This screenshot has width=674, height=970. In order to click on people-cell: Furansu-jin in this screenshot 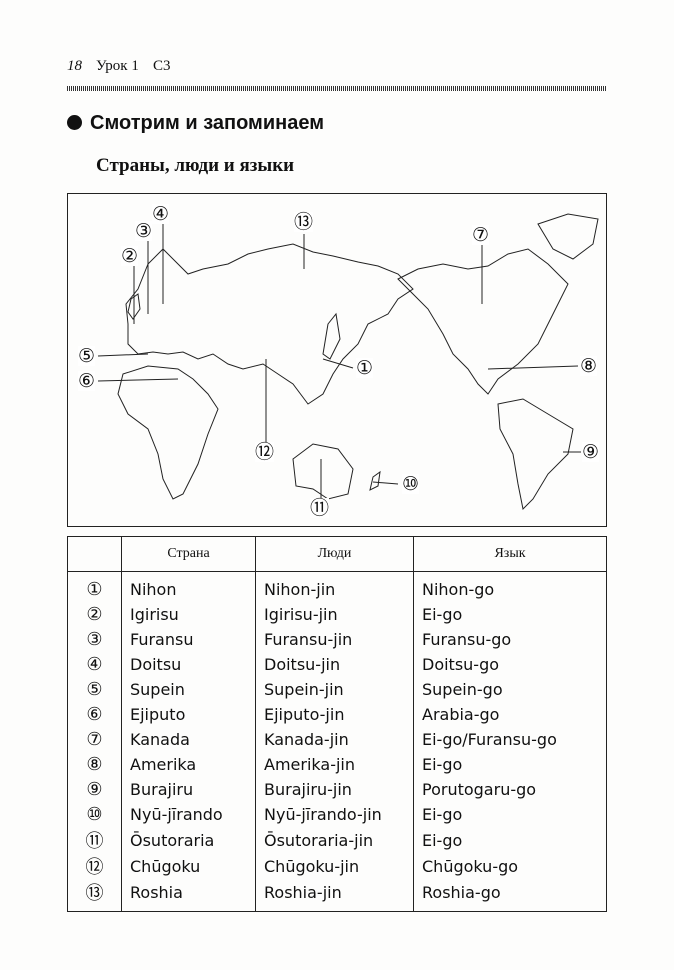, I will do `click(334, 639)`.